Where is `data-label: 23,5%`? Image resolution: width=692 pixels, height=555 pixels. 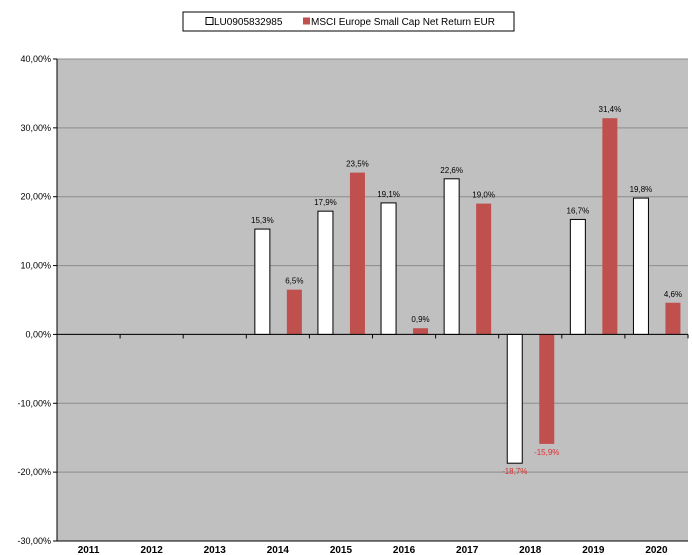
data-label: 23,5% is located at coordinates (357, 164).